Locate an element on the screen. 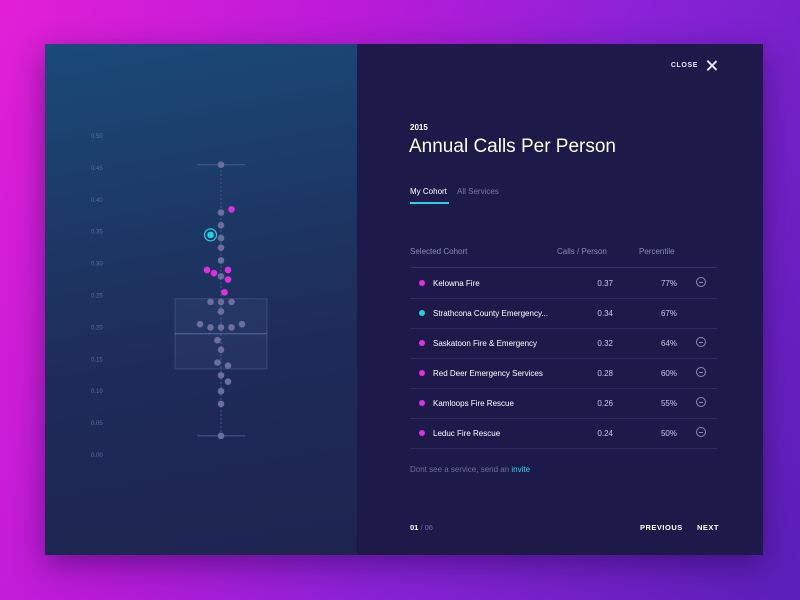 This screenshot has width=800, height=600. page-total: 06 is located at coordinates (428, 527).